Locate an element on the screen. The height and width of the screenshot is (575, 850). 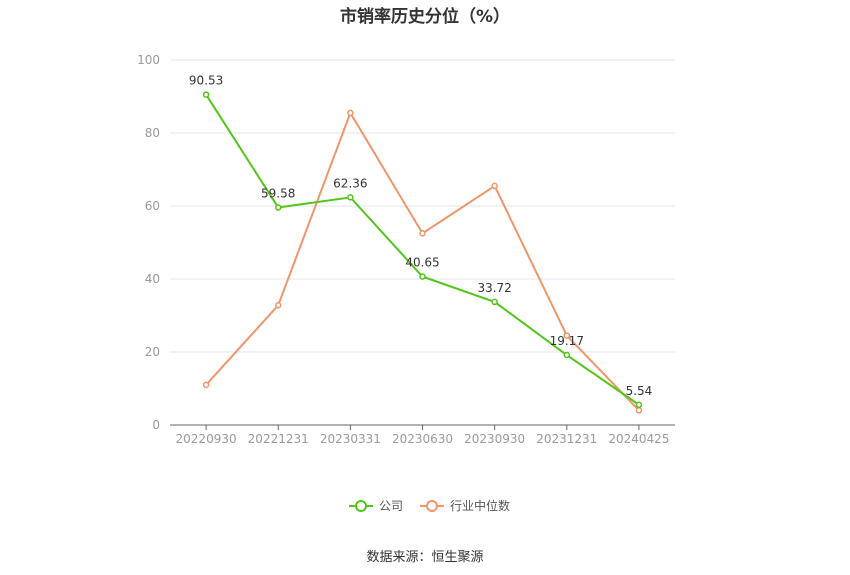
x-tick-label: 20221231 is located at coordinates (278, 439).